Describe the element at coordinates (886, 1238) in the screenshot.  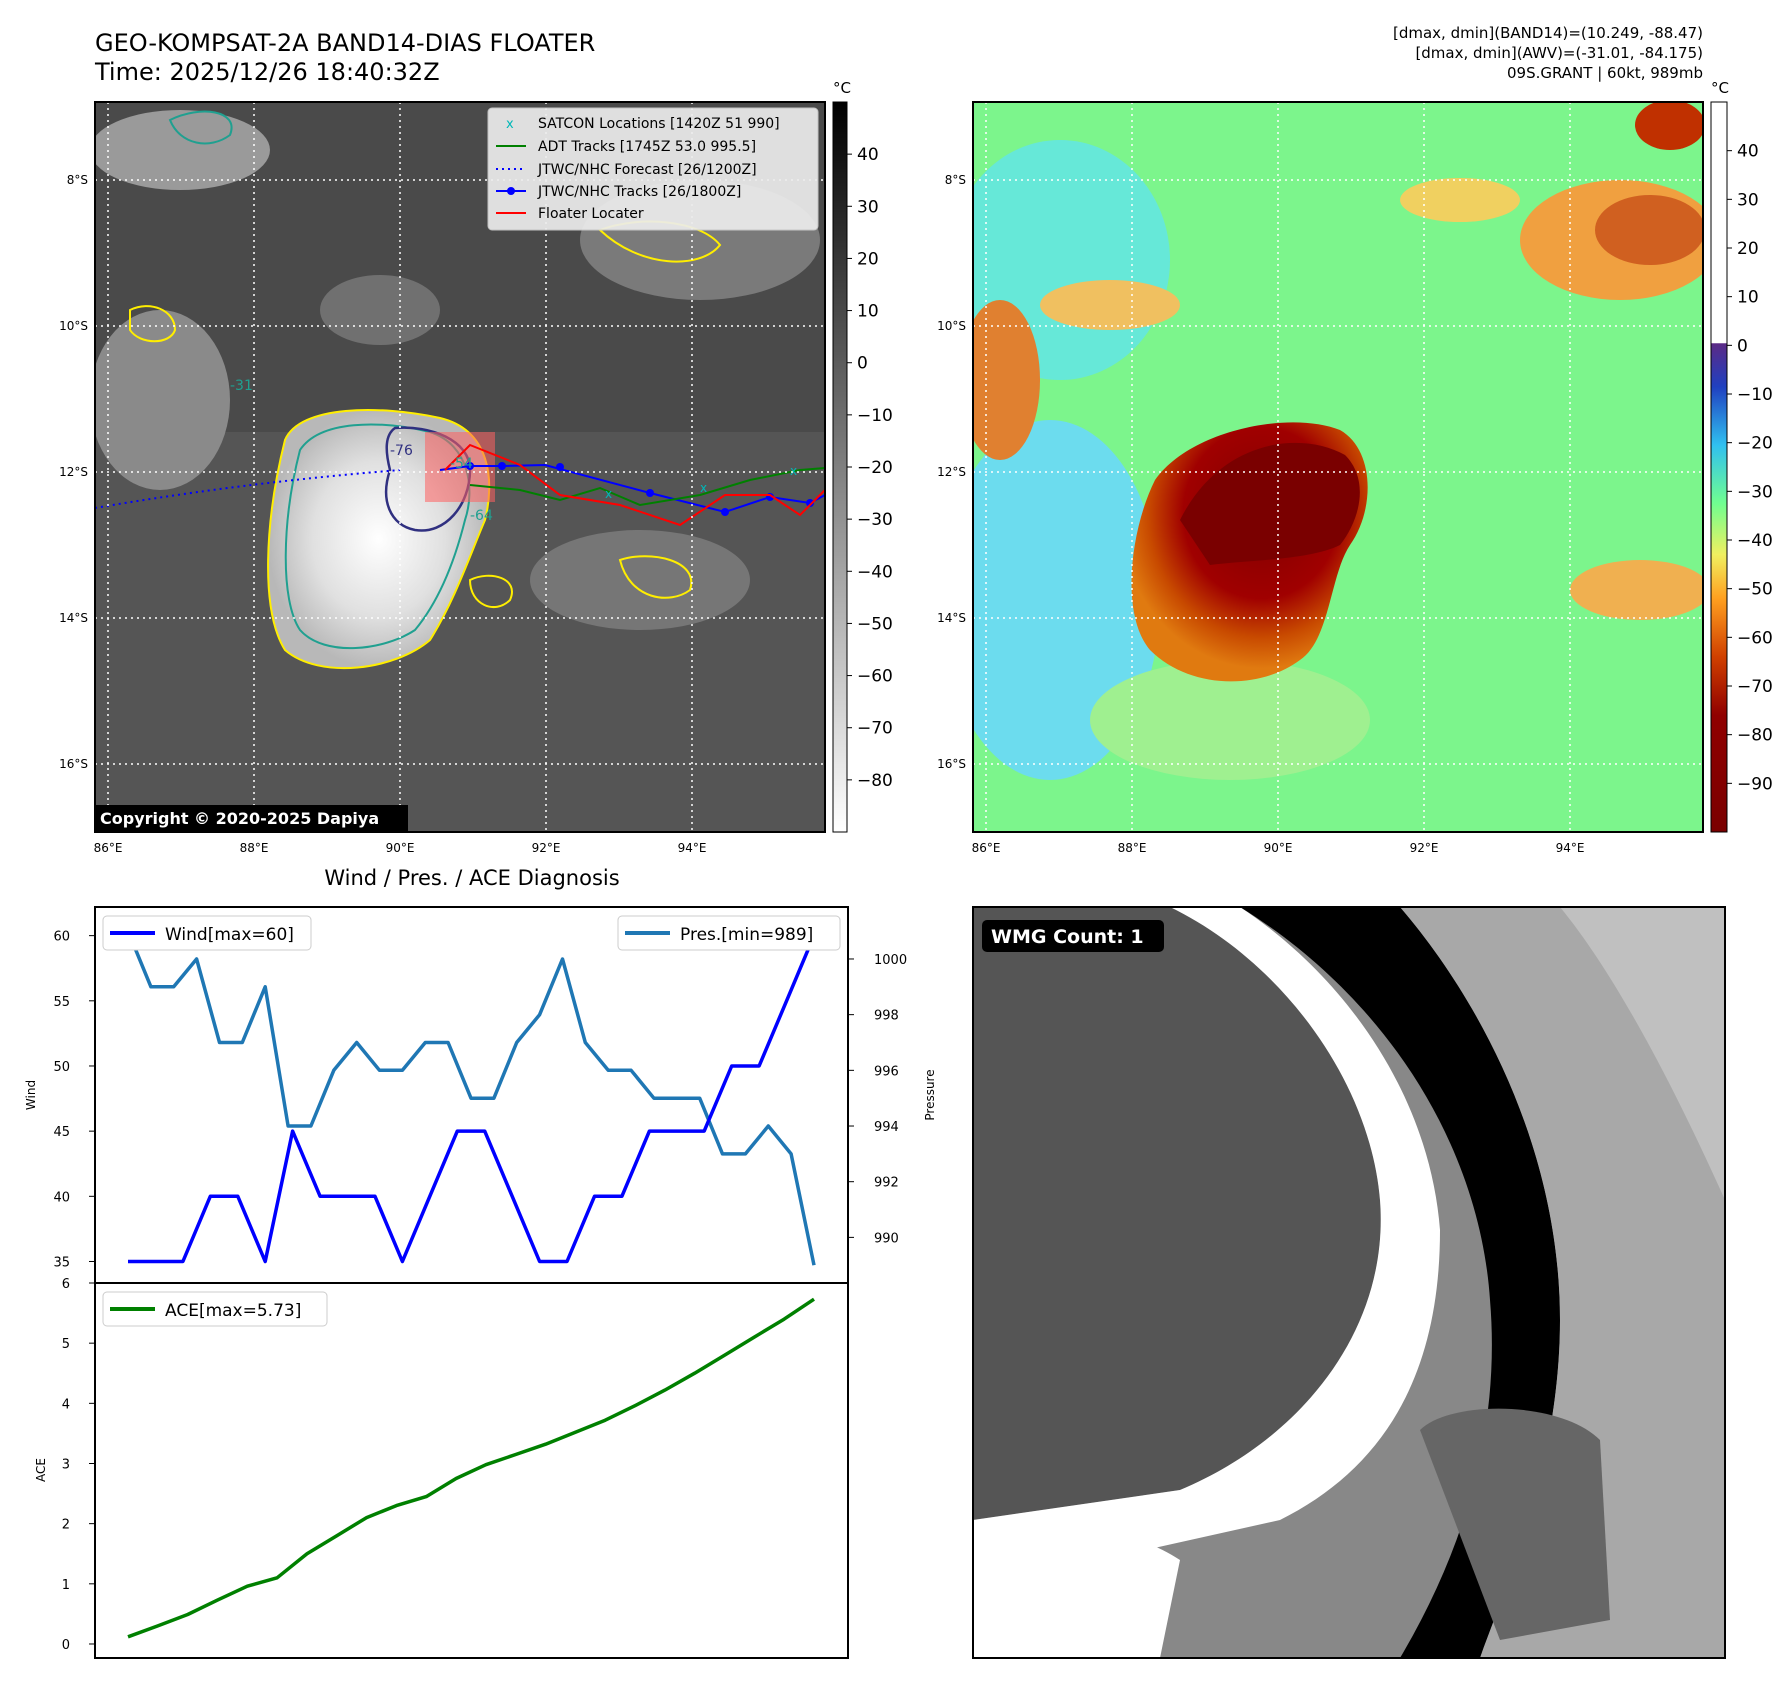
I see `pressure-tick-label: 990` at that location.